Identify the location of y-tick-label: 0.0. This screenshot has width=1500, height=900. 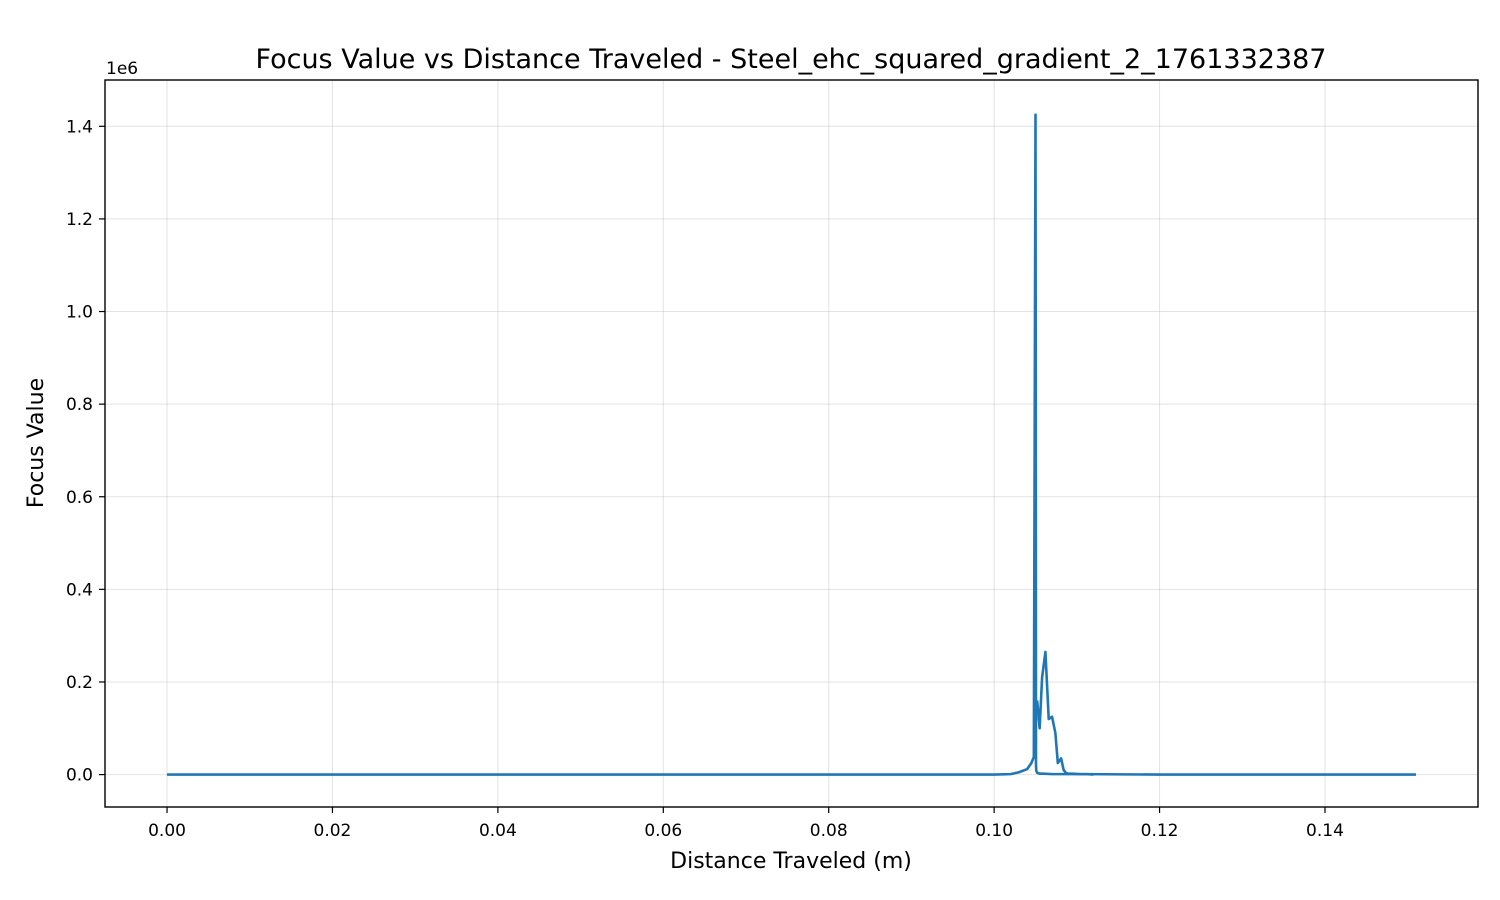
(79, 776).